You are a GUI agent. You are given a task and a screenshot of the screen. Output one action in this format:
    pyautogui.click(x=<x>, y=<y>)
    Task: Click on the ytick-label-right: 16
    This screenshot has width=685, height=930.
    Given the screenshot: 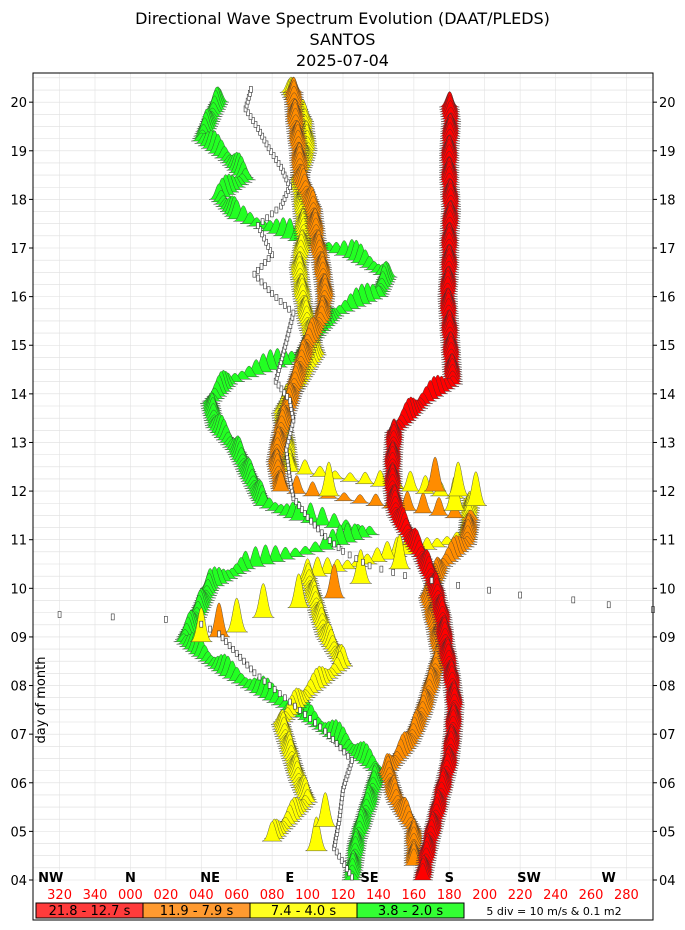 What is the action you would take?
    pyautogui.click(x=667, y=298)
    